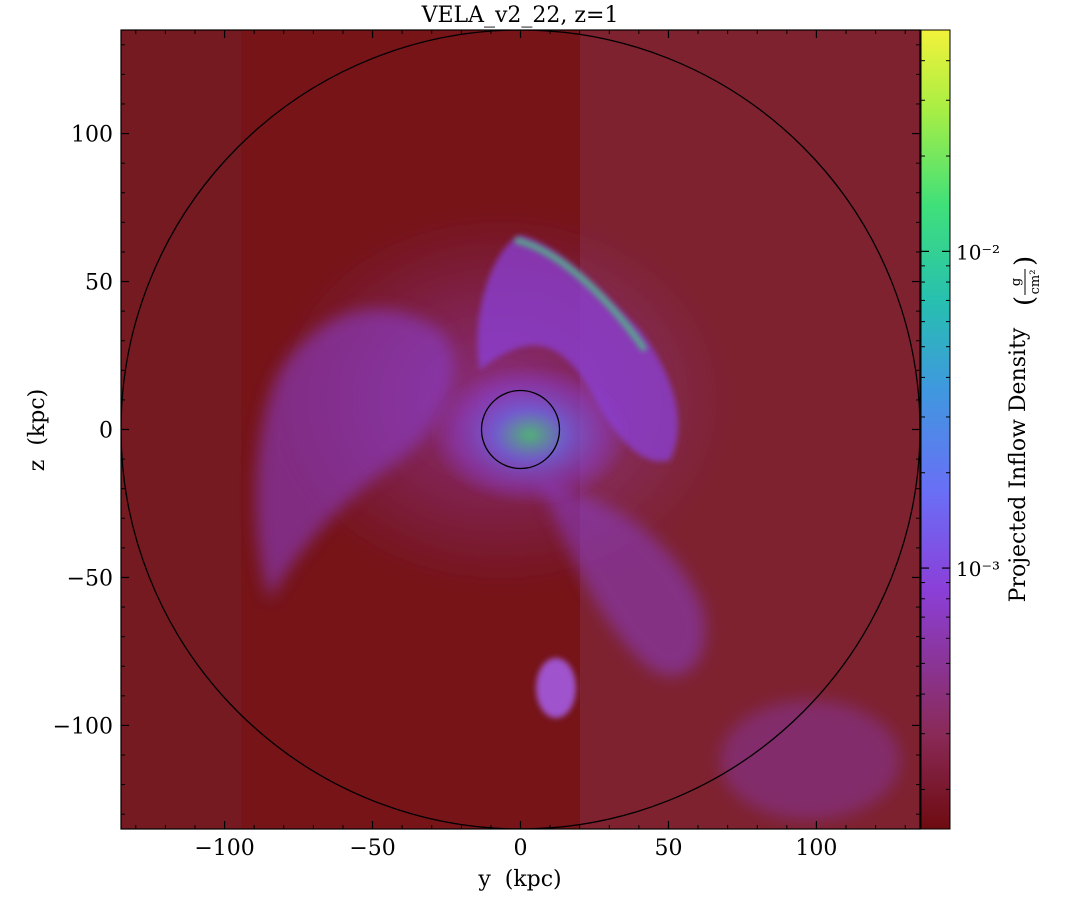  Describe the element at coordinates (99, 283) in the screenshot. I see `y-tick-label: 50` at that location.